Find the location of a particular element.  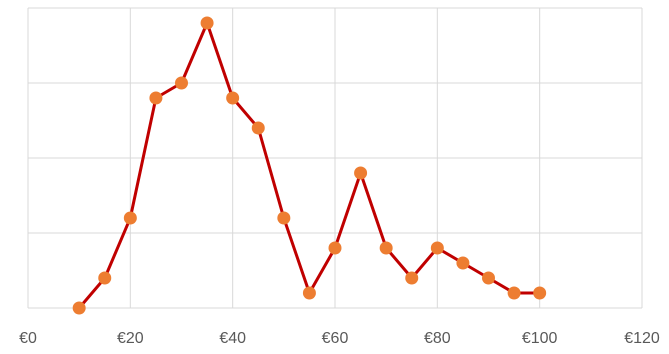

x-tick-label: €120 is located at coordinates (642, 338).